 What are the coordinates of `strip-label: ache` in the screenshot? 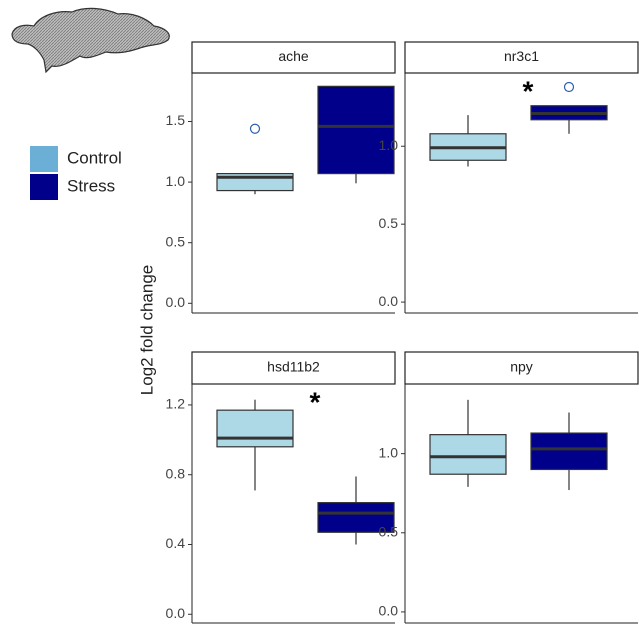 It's located at (293, 56).